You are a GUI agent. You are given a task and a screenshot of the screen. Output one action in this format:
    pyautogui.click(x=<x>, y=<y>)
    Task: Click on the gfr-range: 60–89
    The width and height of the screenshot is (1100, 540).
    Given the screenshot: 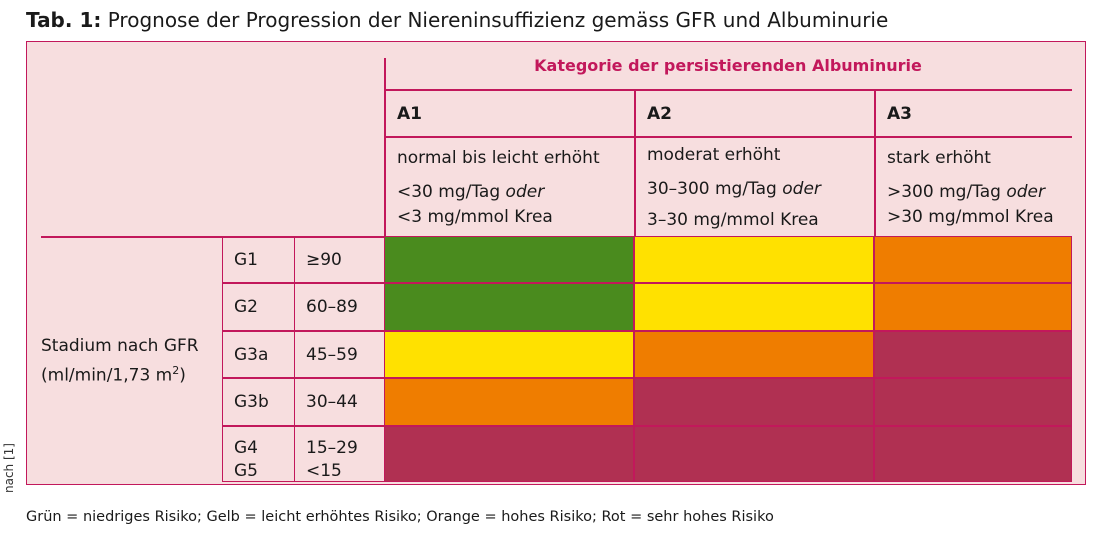 What is the action you would take?
    pyautogui.click(x=332, y=307)
    